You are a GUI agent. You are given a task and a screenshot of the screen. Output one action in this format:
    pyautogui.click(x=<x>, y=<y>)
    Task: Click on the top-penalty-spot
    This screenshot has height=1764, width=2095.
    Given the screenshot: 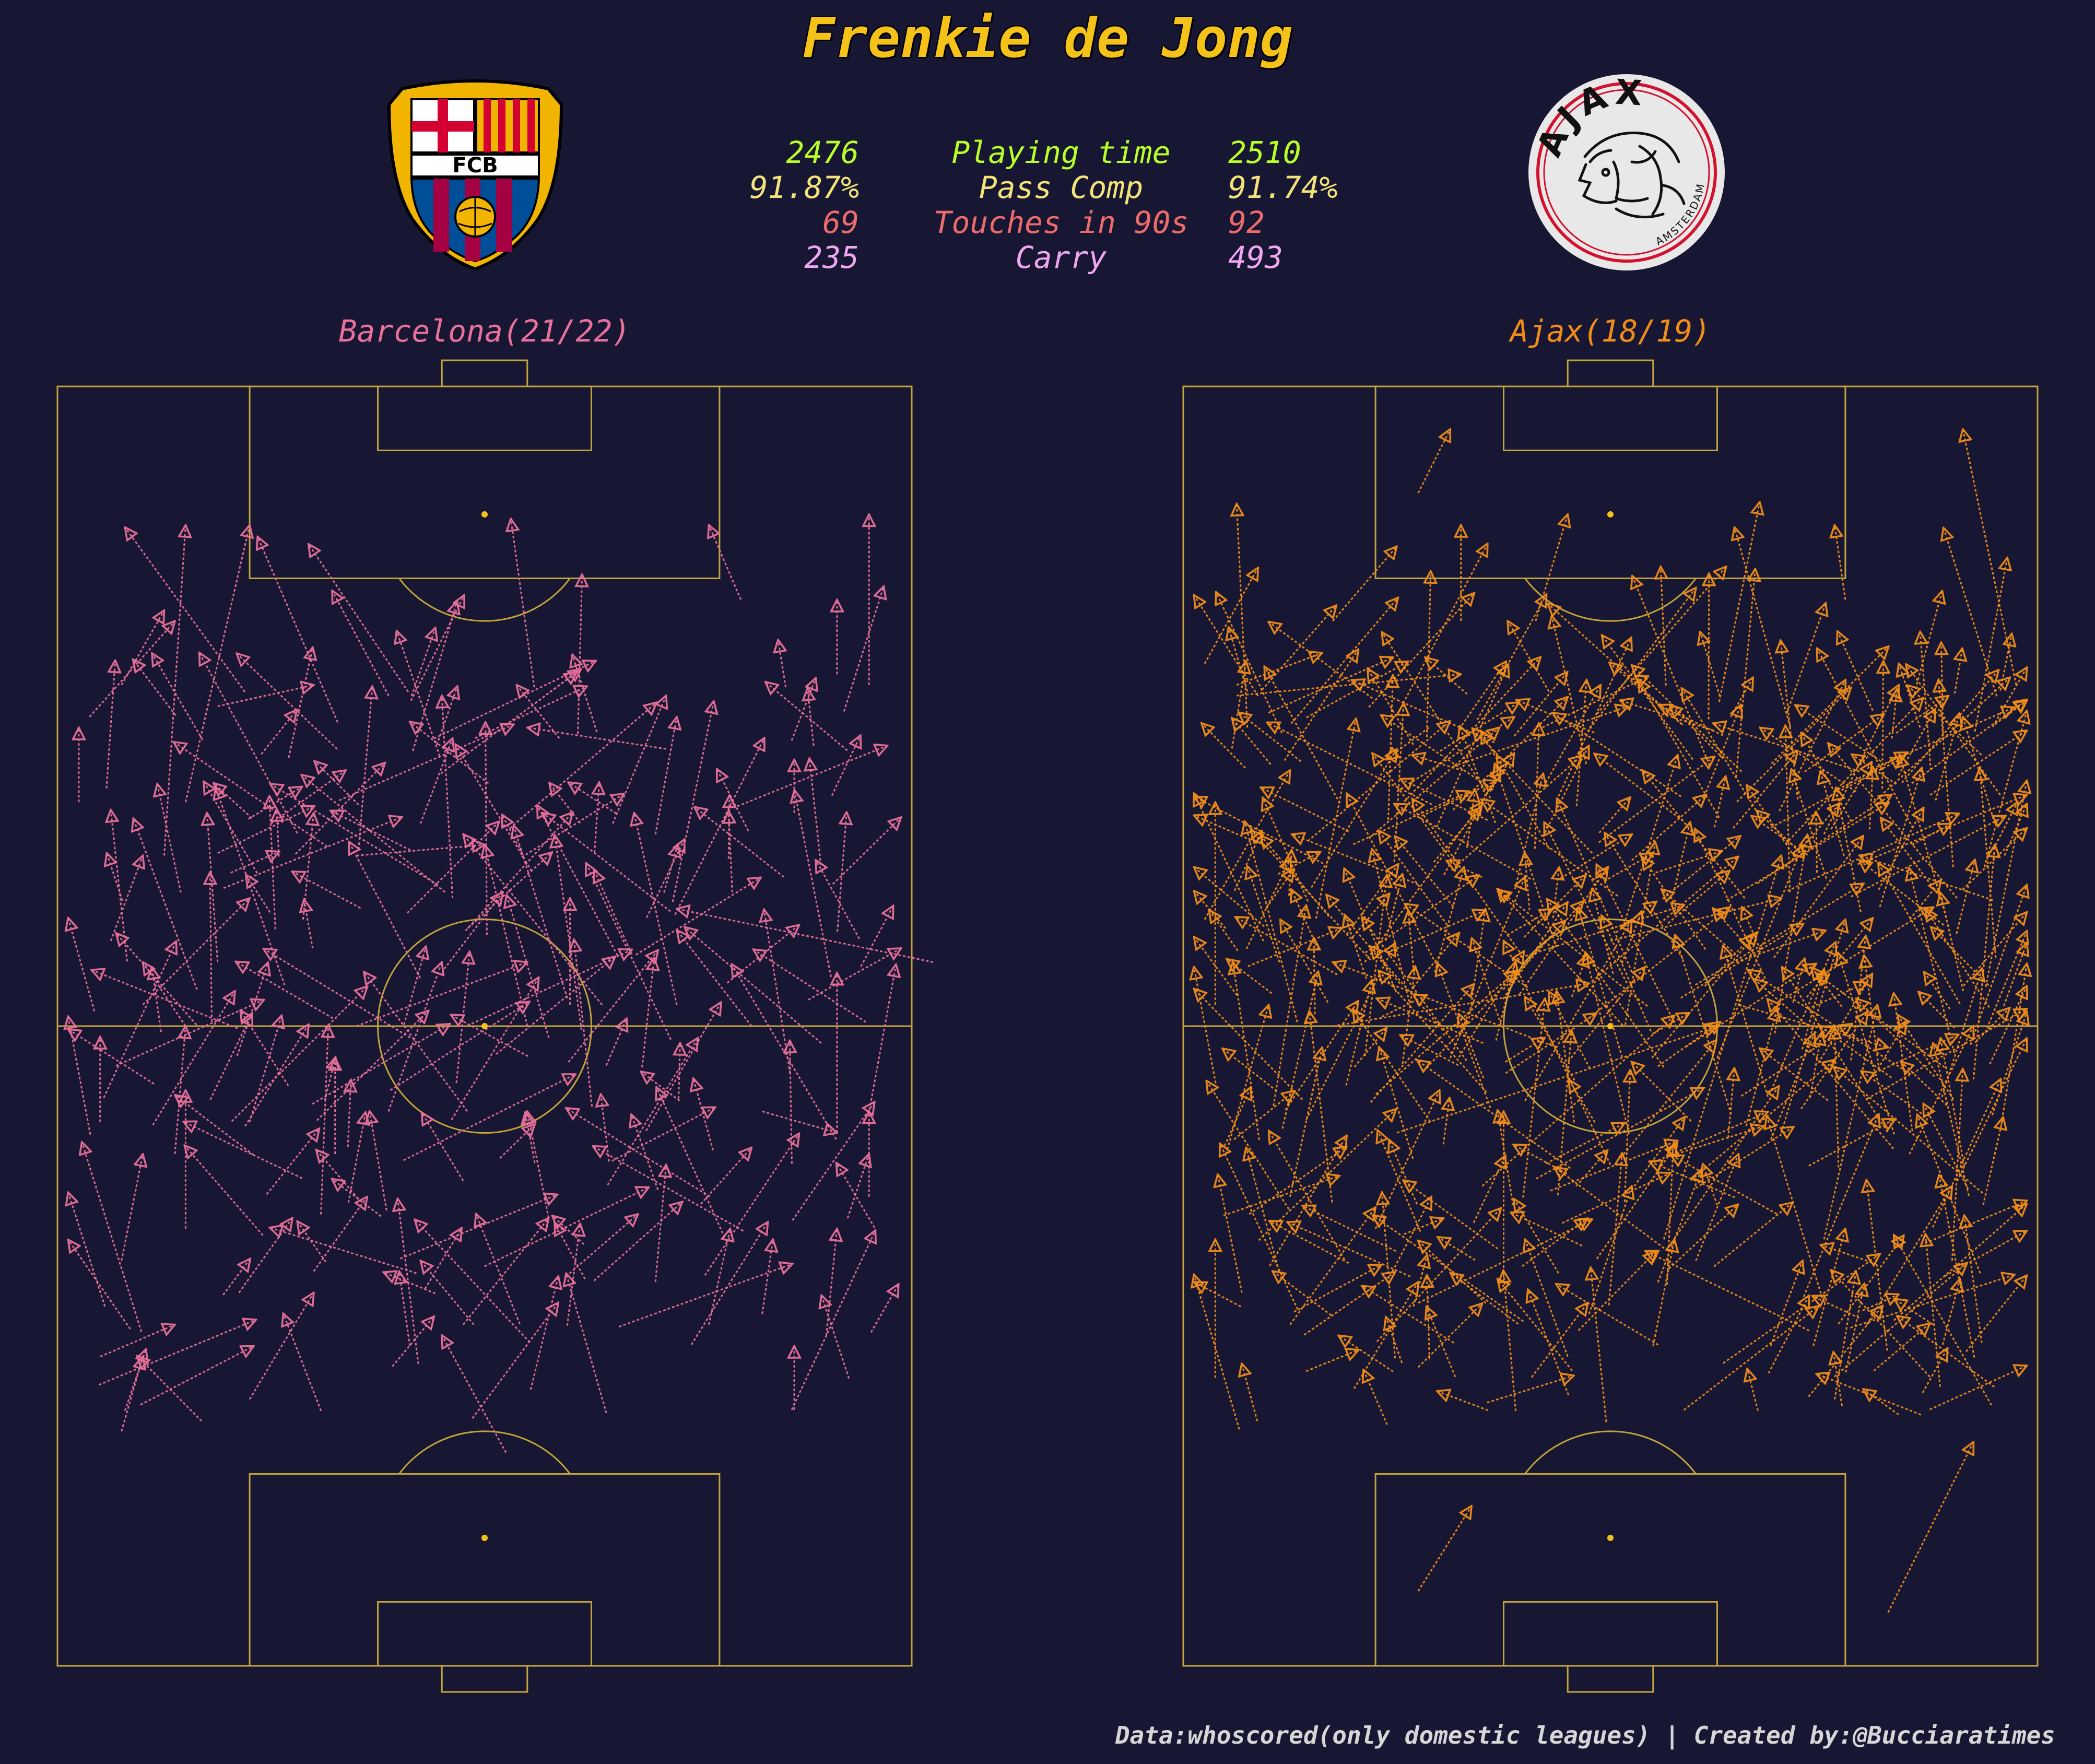 What is the action you would take?
    pyautogui.click(x=485, y=514)
    